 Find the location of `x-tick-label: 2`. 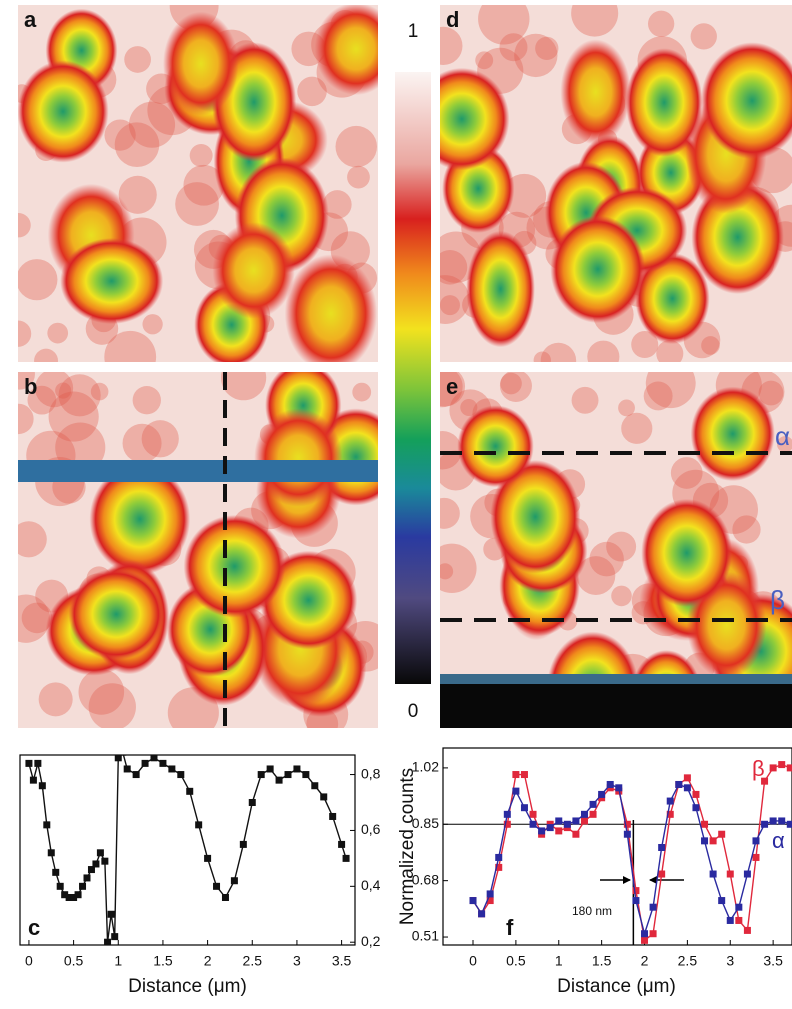

x-tick-label: 2 is located at coordinates (208, 961).